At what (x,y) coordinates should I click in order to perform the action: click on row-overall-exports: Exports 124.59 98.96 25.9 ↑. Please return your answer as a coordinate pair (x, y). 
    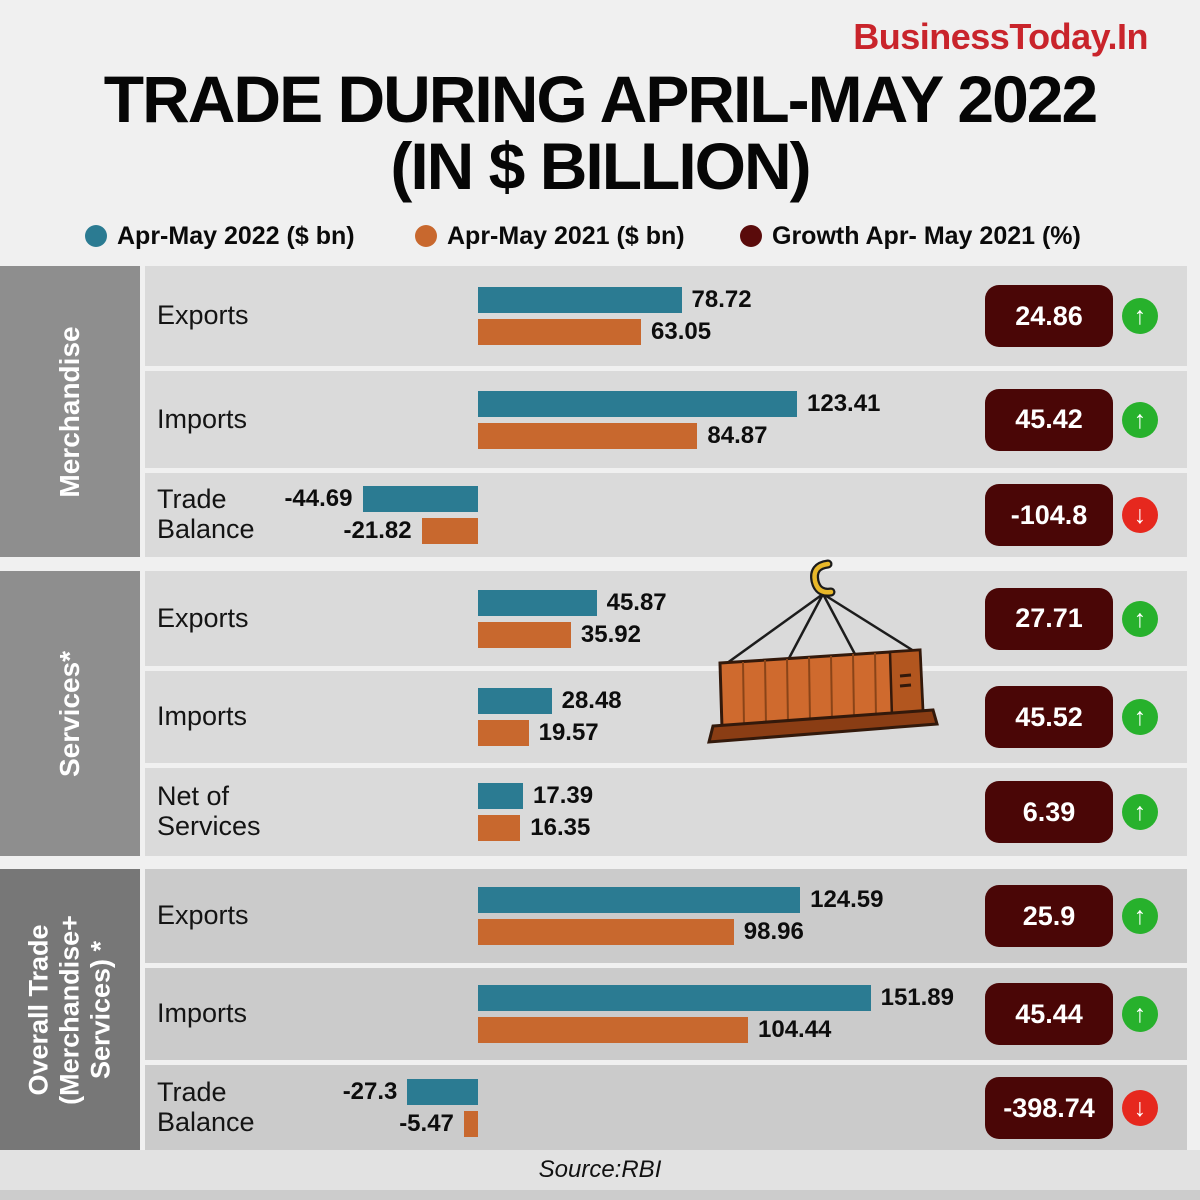
    Looking at the image, I should click on (666, 916).